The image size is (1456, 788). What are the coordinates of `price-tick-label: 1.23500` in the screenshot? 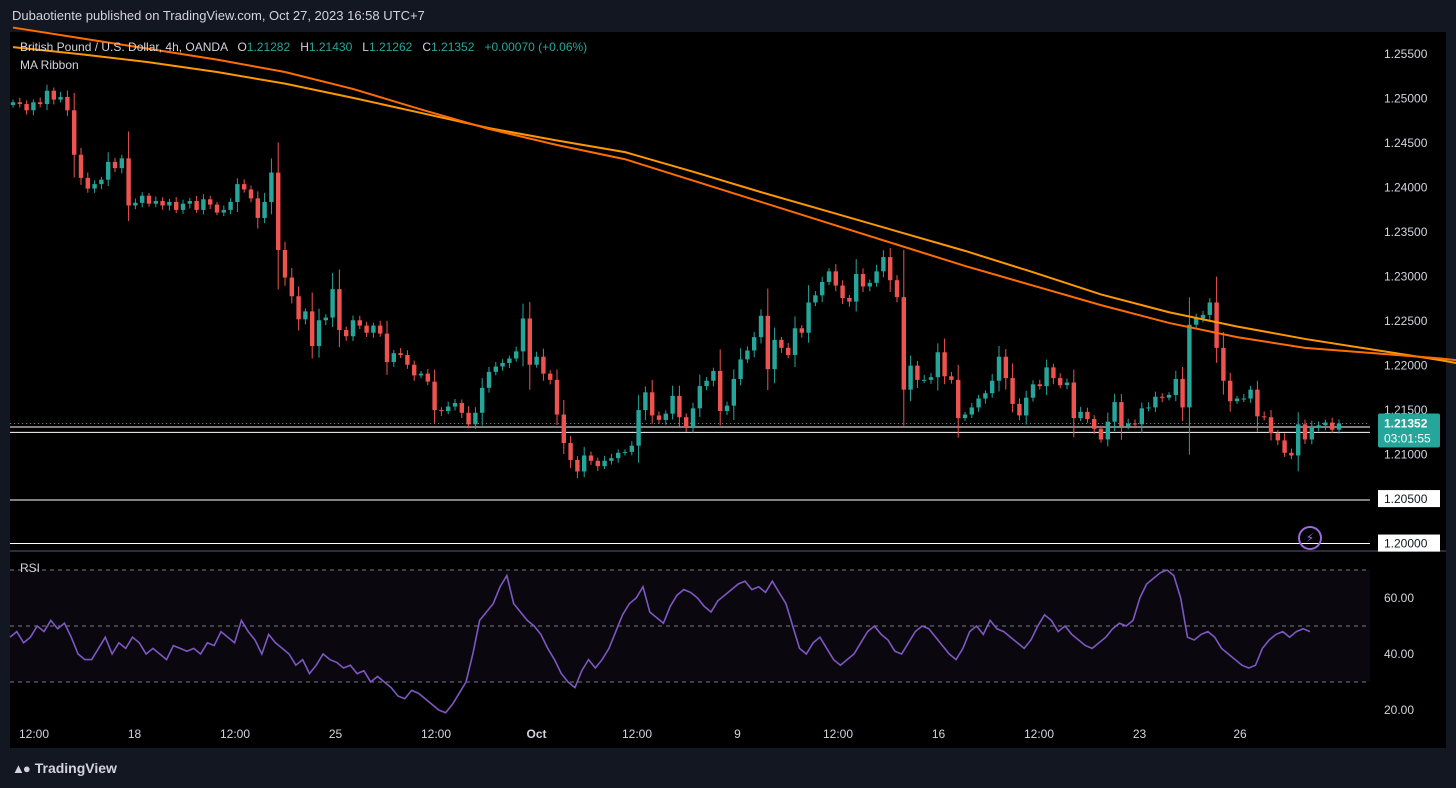 It's located at (1406, 232).